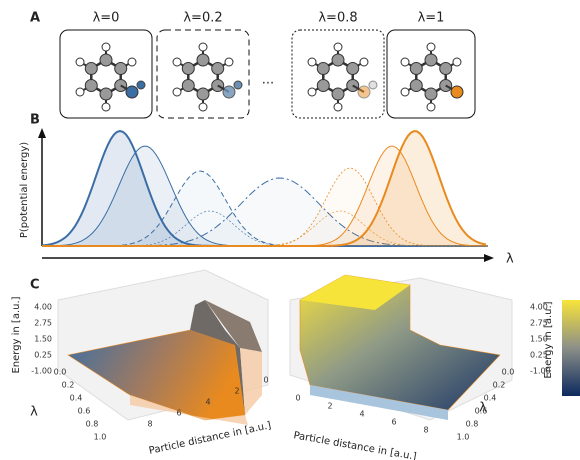 This screenshot has height=460, width=580. I want to click on state-label: λ=0.2, so click(202, 18).